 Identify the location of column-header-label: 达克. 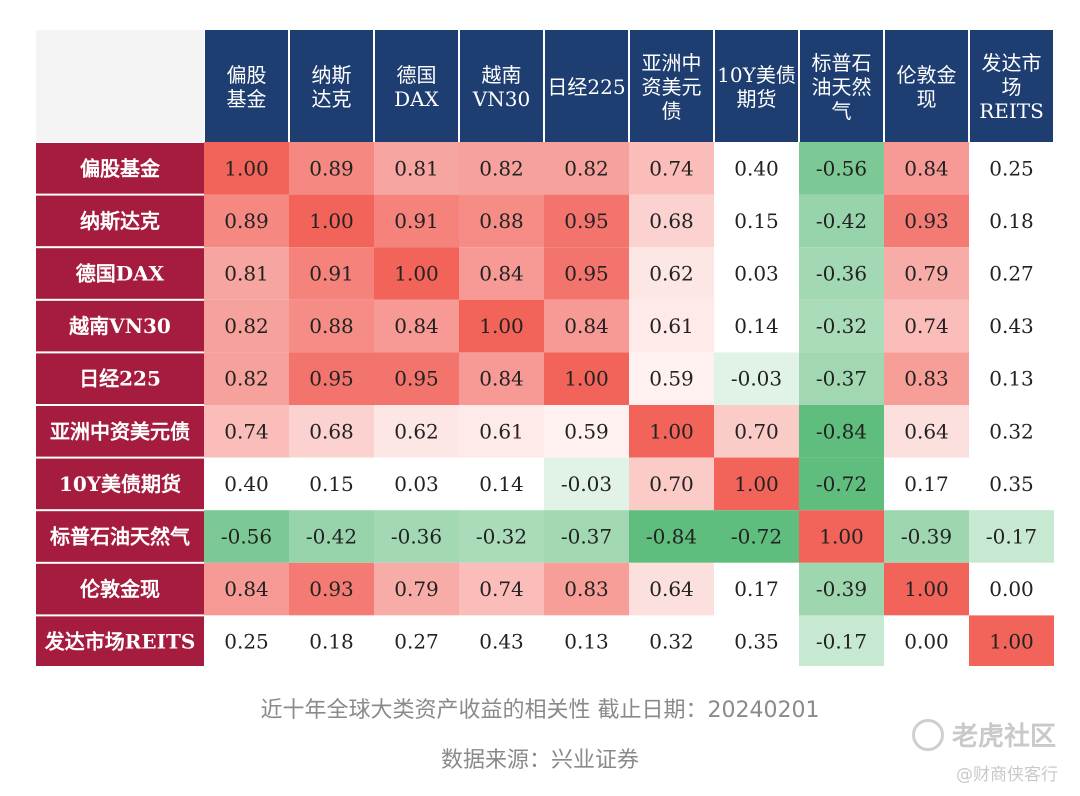
(332, 99).